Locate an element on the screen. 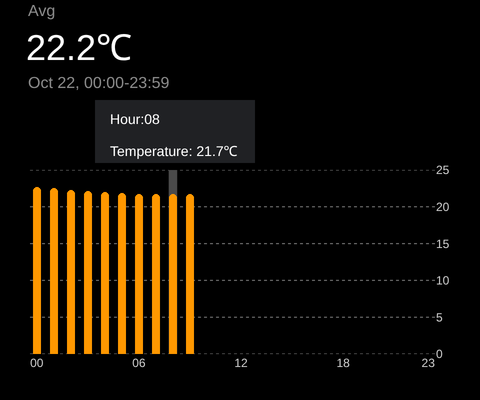 The height and width of the screenshot is (400, 480). x-tick-label: 12 is located at coordinates (241, 363).